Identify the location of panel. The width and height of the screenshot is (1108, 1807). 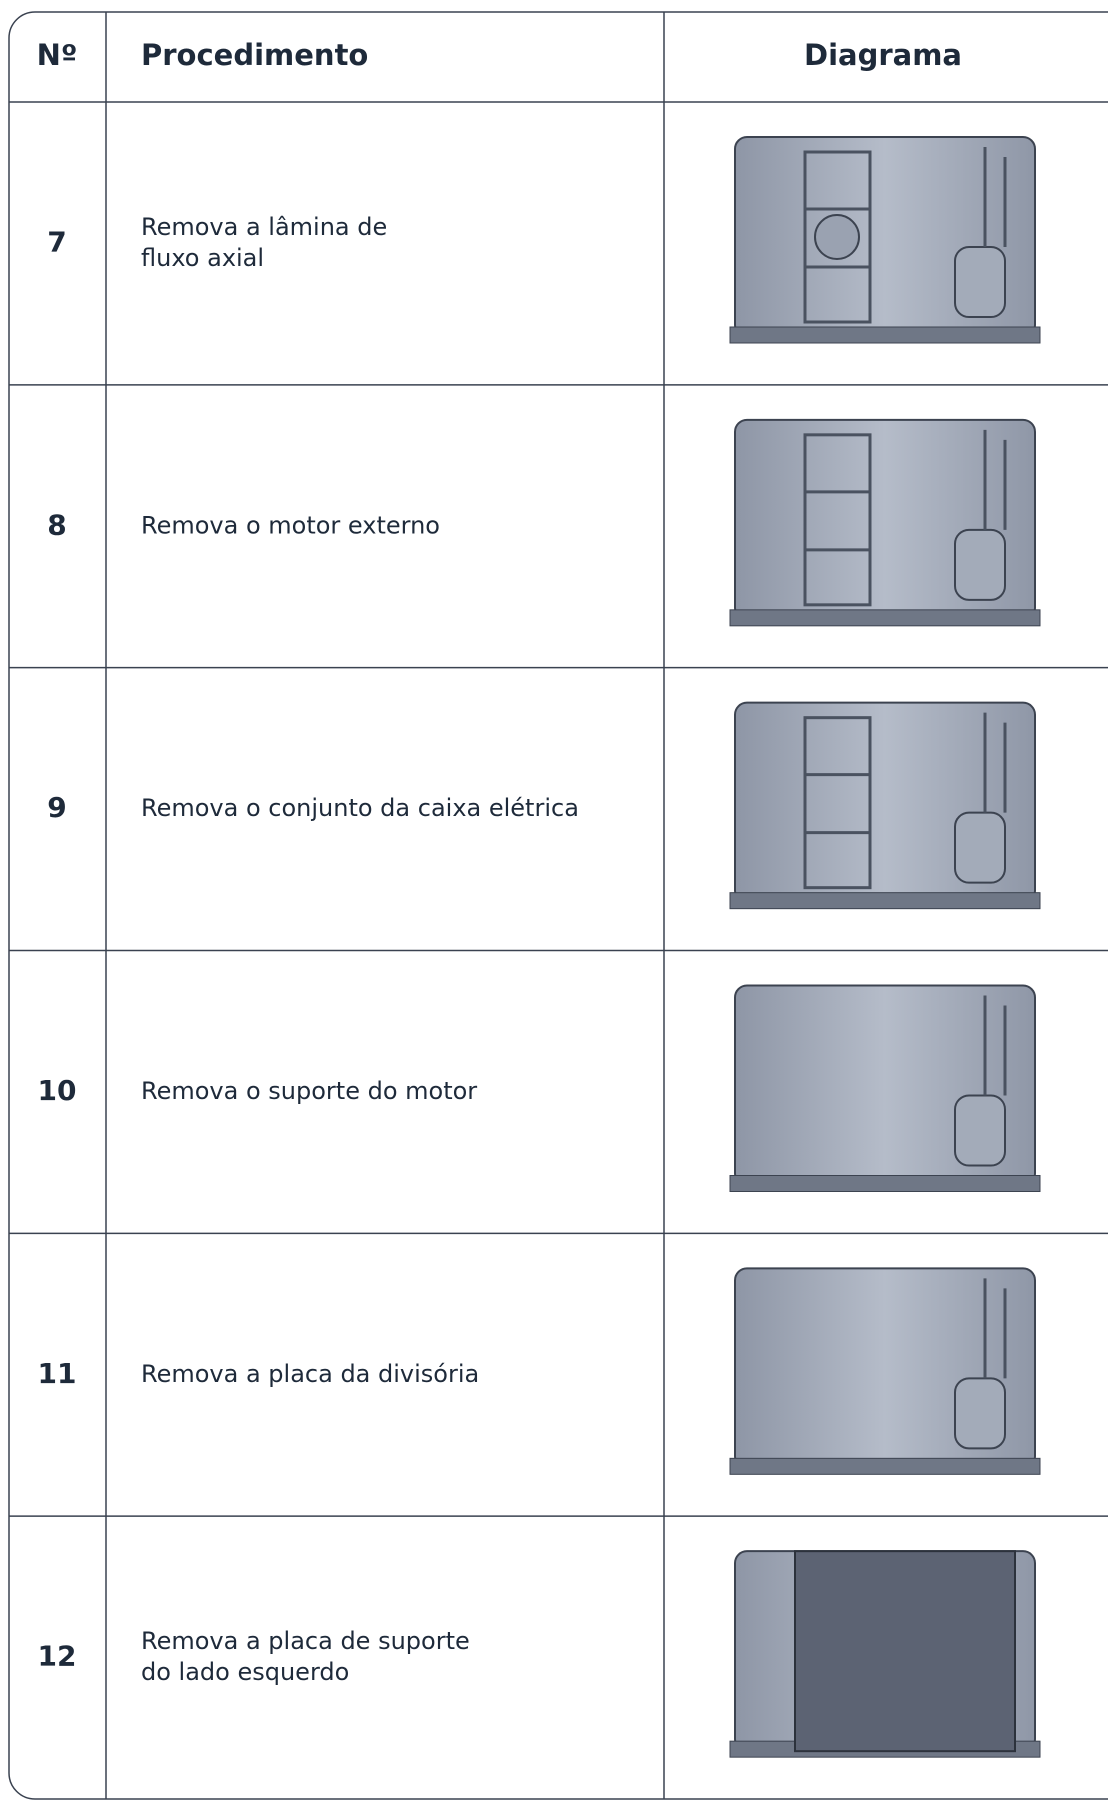
(905, 1651).